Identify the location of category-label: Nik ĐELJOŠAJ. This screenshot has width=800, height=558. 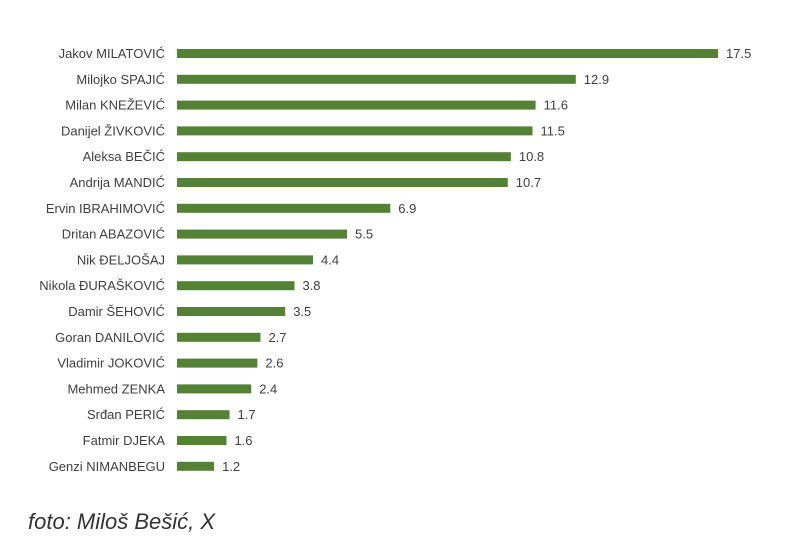
(121, 259).